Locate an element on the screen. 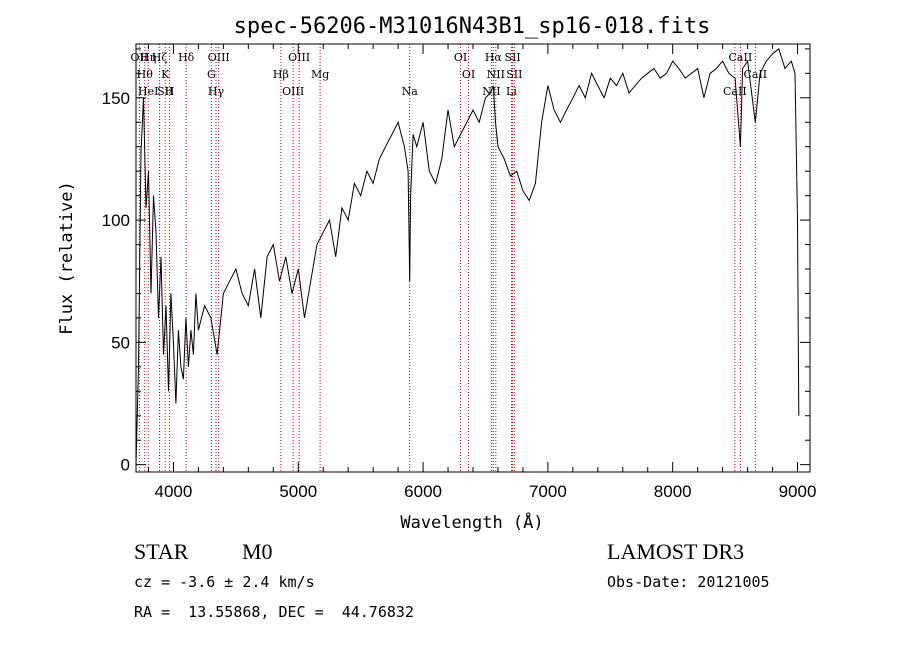 The height and width of the screenshot is (649, 900). y-tick-label: 150 is located at coordinates (116, 98).